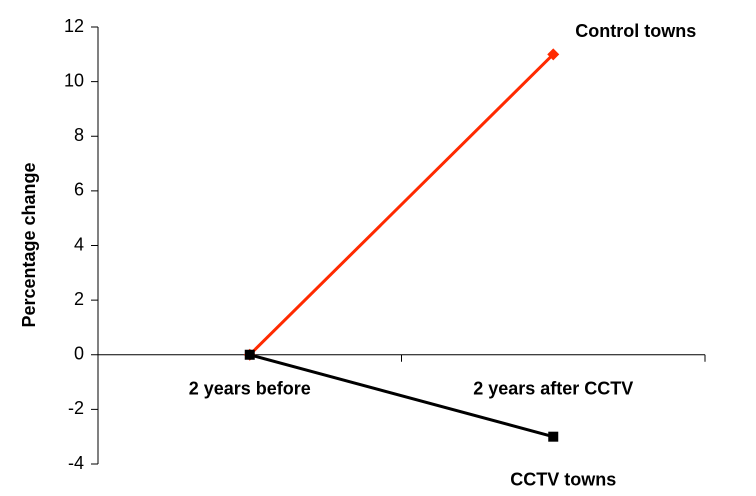 The height and width of the screenshot is (496, 756). Describe the element at coordinates (79, 244) in the screenshot. I see `y-tick-label: 4` at that location.